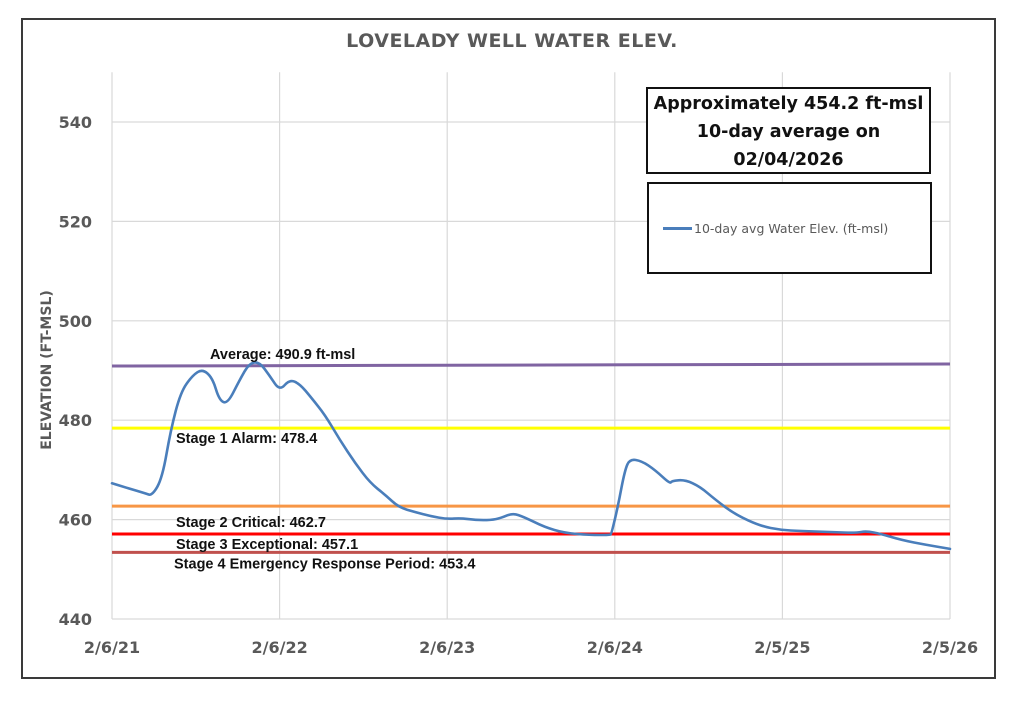 Image resolution: width=1024 pixels, height=703 pixels. What do you see at coordinates (531, 365) in the screenshot?
I see `average-line` at bounding box center [531, 365].